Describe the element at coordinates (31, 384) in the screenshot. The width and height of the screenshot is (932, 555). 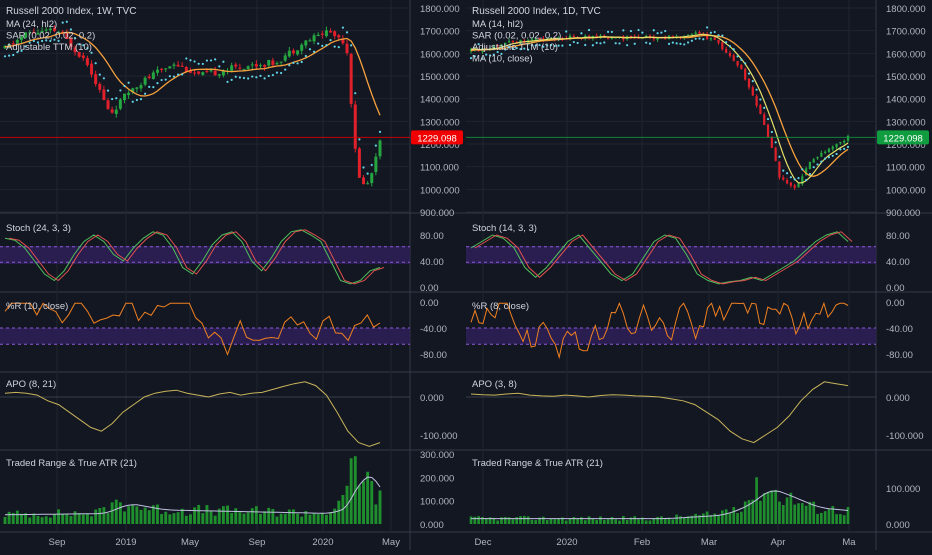
I see `apo-title: APO (8, 21)` at that location.